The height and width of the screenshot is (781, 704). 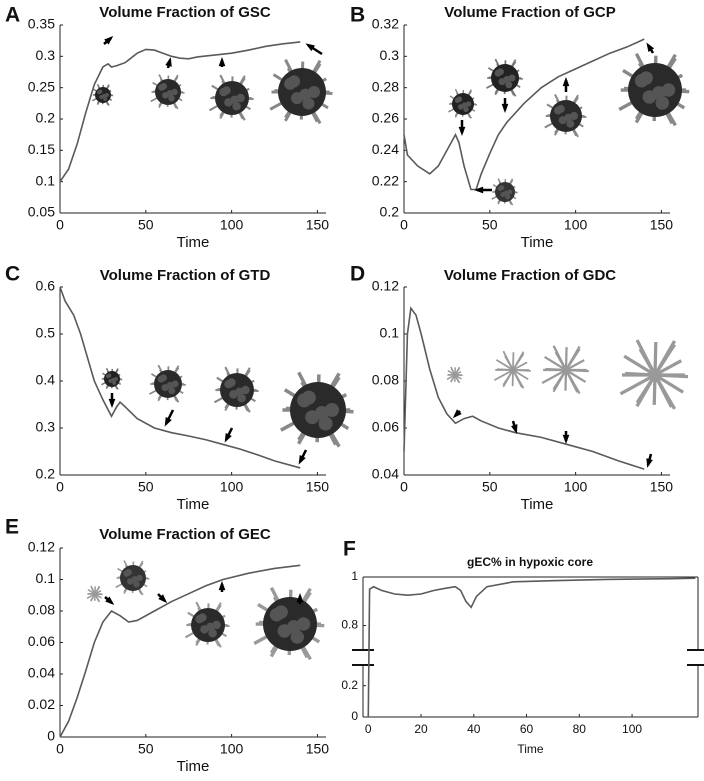 What do you see at coordinates (185, 12) in the screenshot?
I see `chart-title: Volume Fraction of GSC` at bounding box center [185, 12].